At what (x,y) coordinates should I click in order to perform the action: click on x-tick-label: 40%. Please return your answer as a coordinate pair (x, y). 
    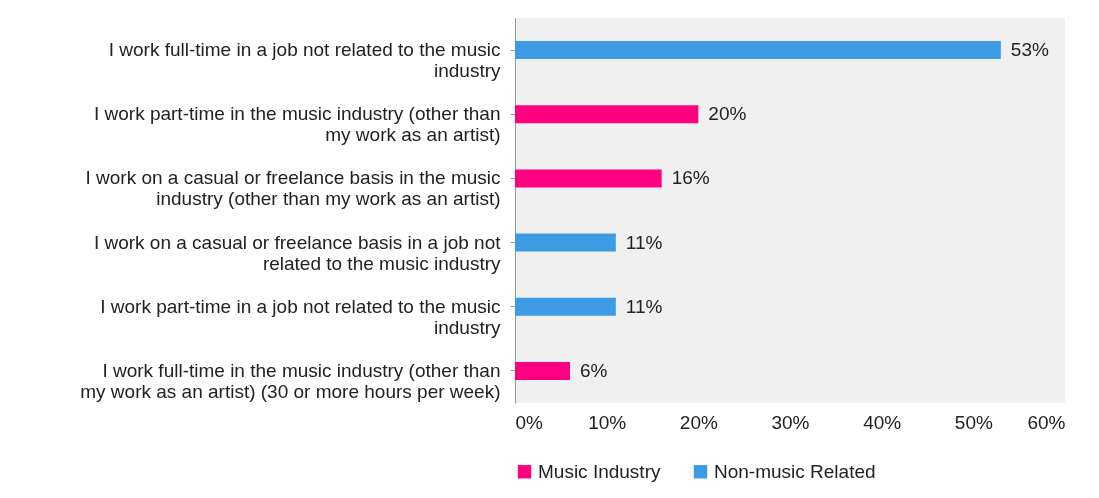
    Looking at the image, I should click on (882, 422).